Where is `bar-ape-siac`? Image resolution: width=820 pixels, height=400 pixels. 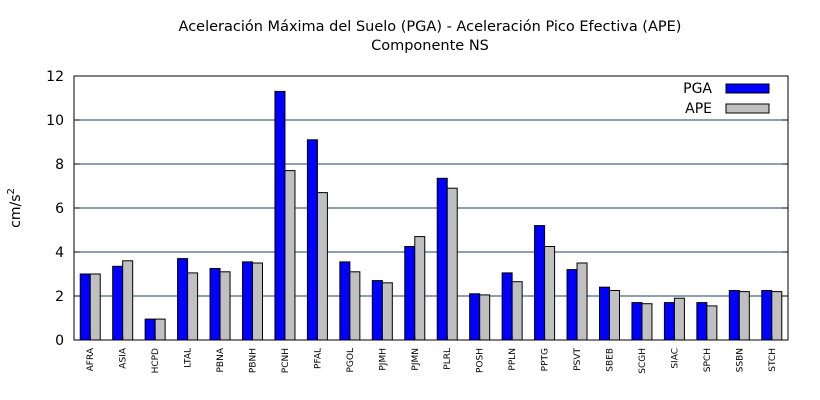
bar-ape-siac is located at coordinates (679, 319).